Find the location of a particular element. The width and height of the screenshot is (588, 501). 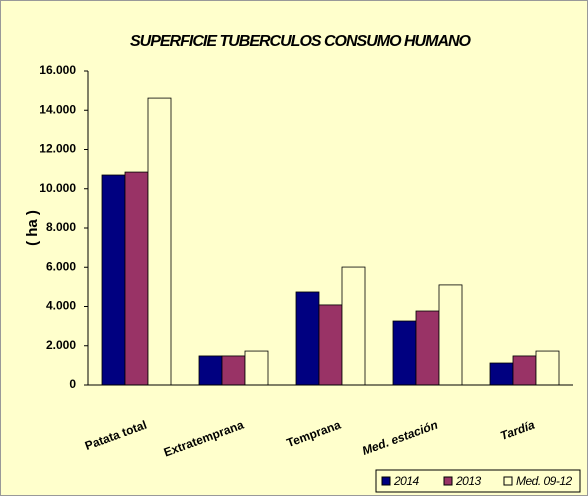

legend-label: 2014 is located at coordinates (406, 481).